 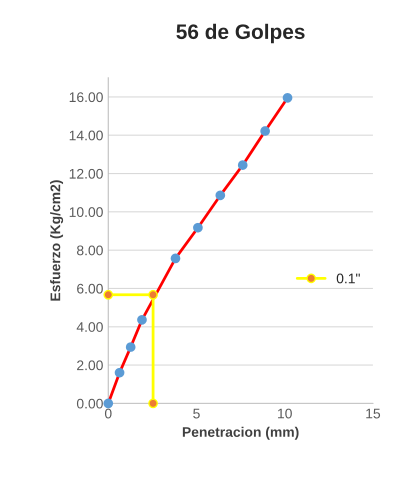 I want to click on x-tick-label: 10, so click(x=285, y=413).